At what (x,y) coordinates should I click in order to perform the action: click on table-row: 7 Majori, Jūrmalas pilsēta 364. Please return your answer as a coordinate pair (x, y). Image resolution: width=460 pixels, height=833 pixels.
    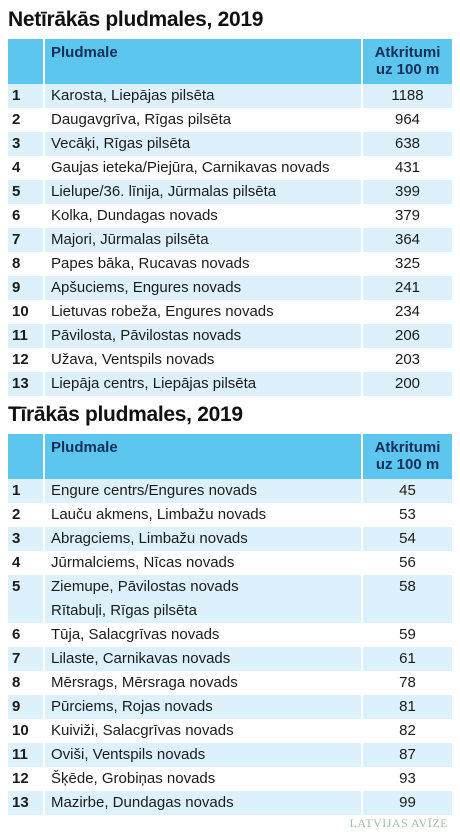
    Looking at the image, I should click on (230, 240).